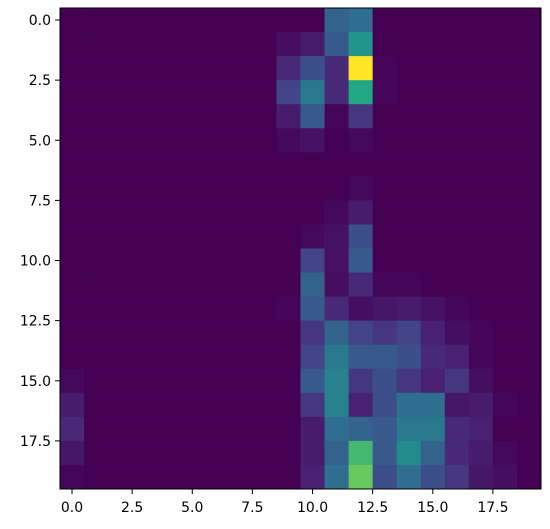  I want to click on heatmap-cell-r1-c8, so click(264, 44).